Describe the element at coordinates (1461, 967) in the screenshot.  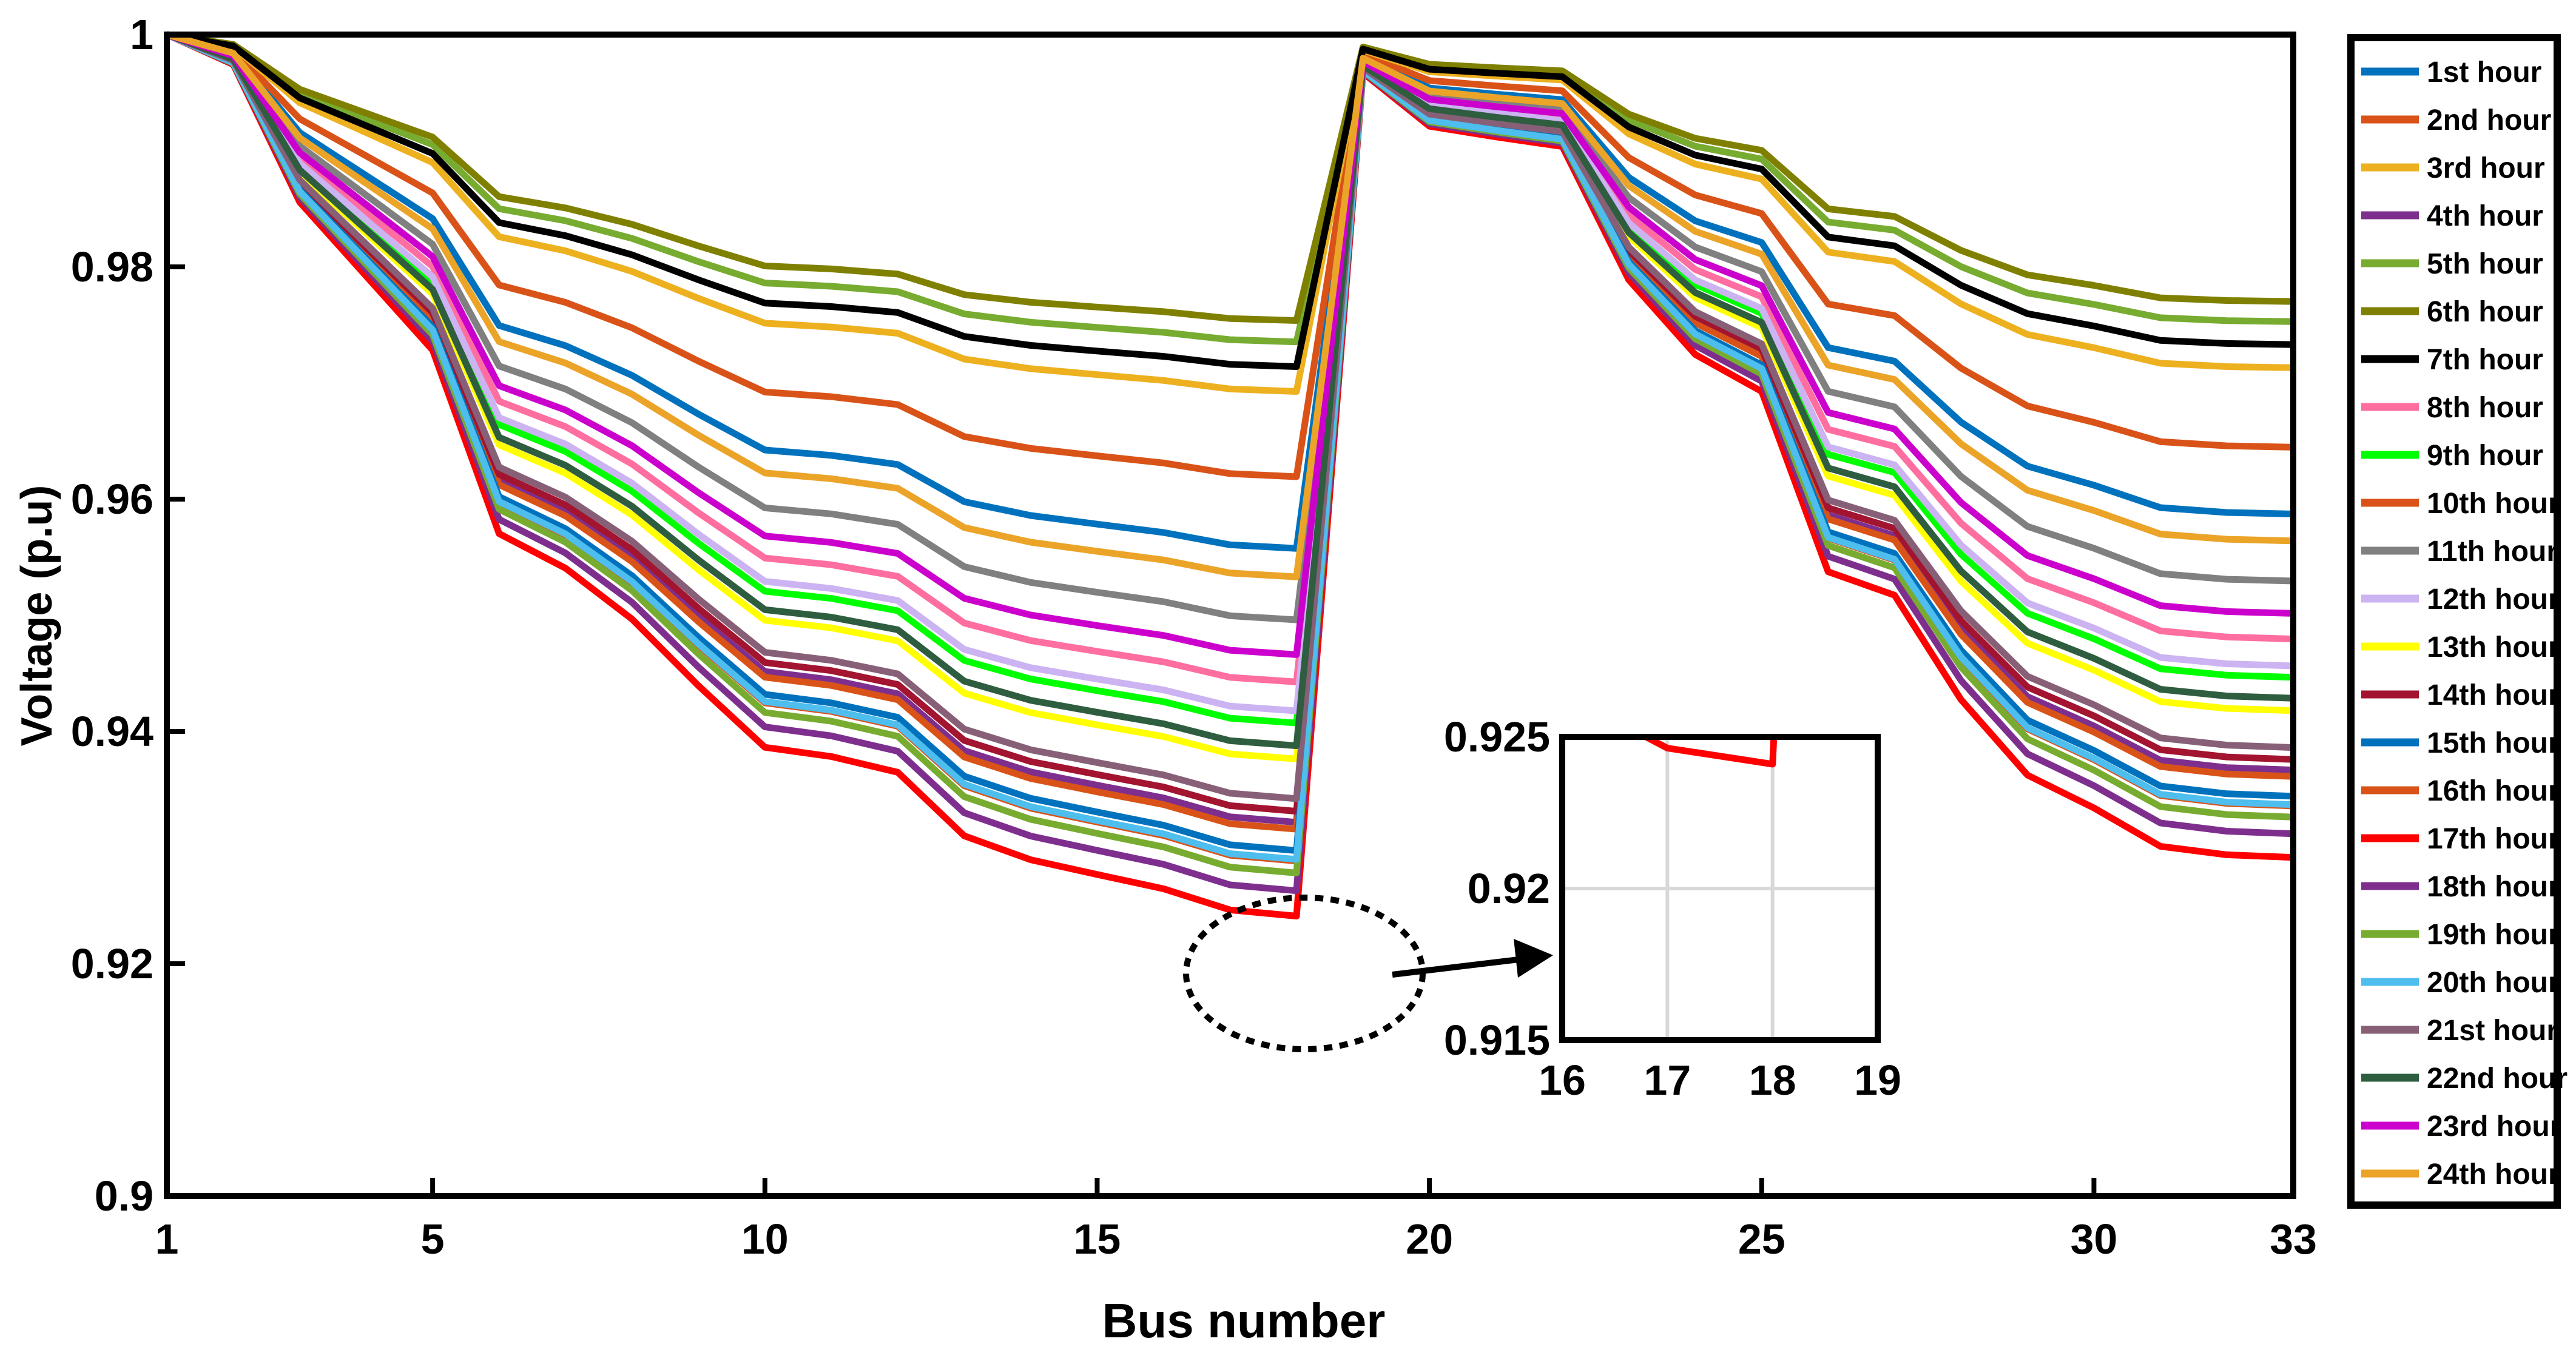
I see `zoom-arrow-line` at that location.